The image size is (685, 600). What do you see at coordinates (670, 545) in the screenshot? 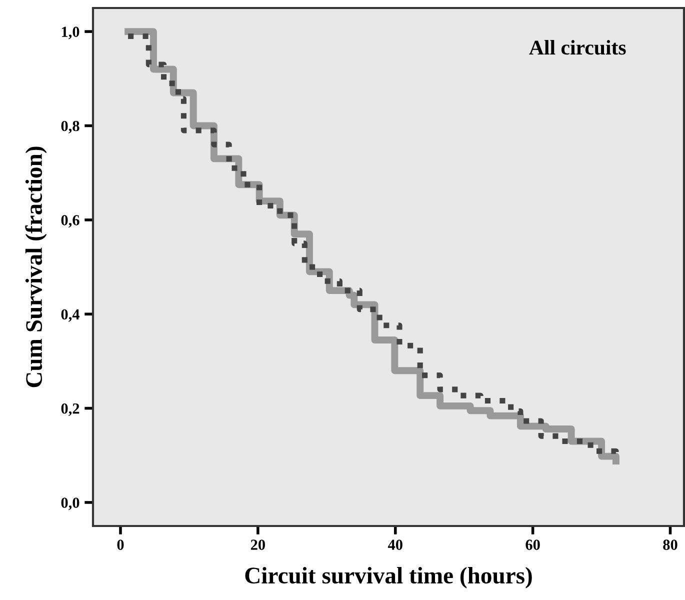
I see `x-tick-label: 80` at bounding box center [670, 545].